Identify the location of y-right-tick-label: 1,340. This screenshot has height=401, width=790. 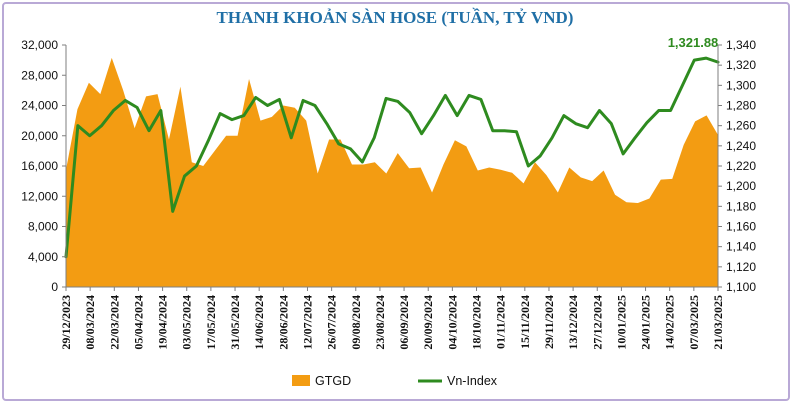
(741, 45).